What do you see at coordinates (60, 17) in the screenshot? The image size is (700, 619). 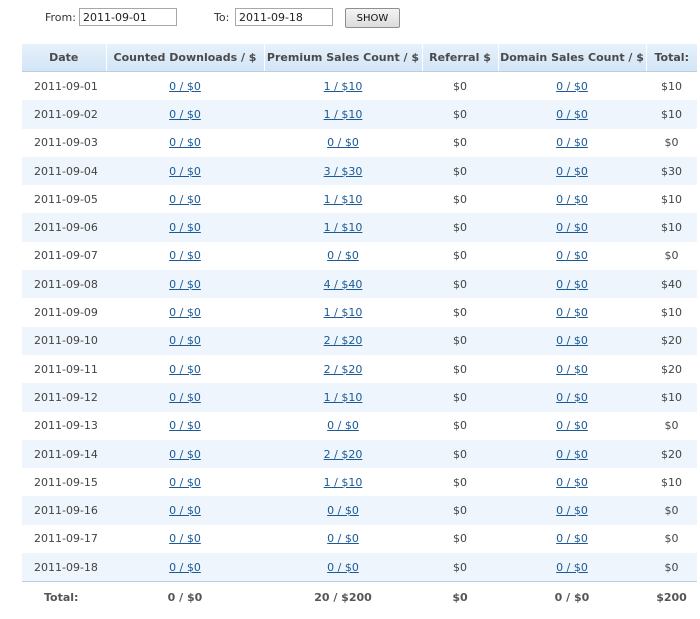 I see `from-label: From:` at bounding box center [60, 17].